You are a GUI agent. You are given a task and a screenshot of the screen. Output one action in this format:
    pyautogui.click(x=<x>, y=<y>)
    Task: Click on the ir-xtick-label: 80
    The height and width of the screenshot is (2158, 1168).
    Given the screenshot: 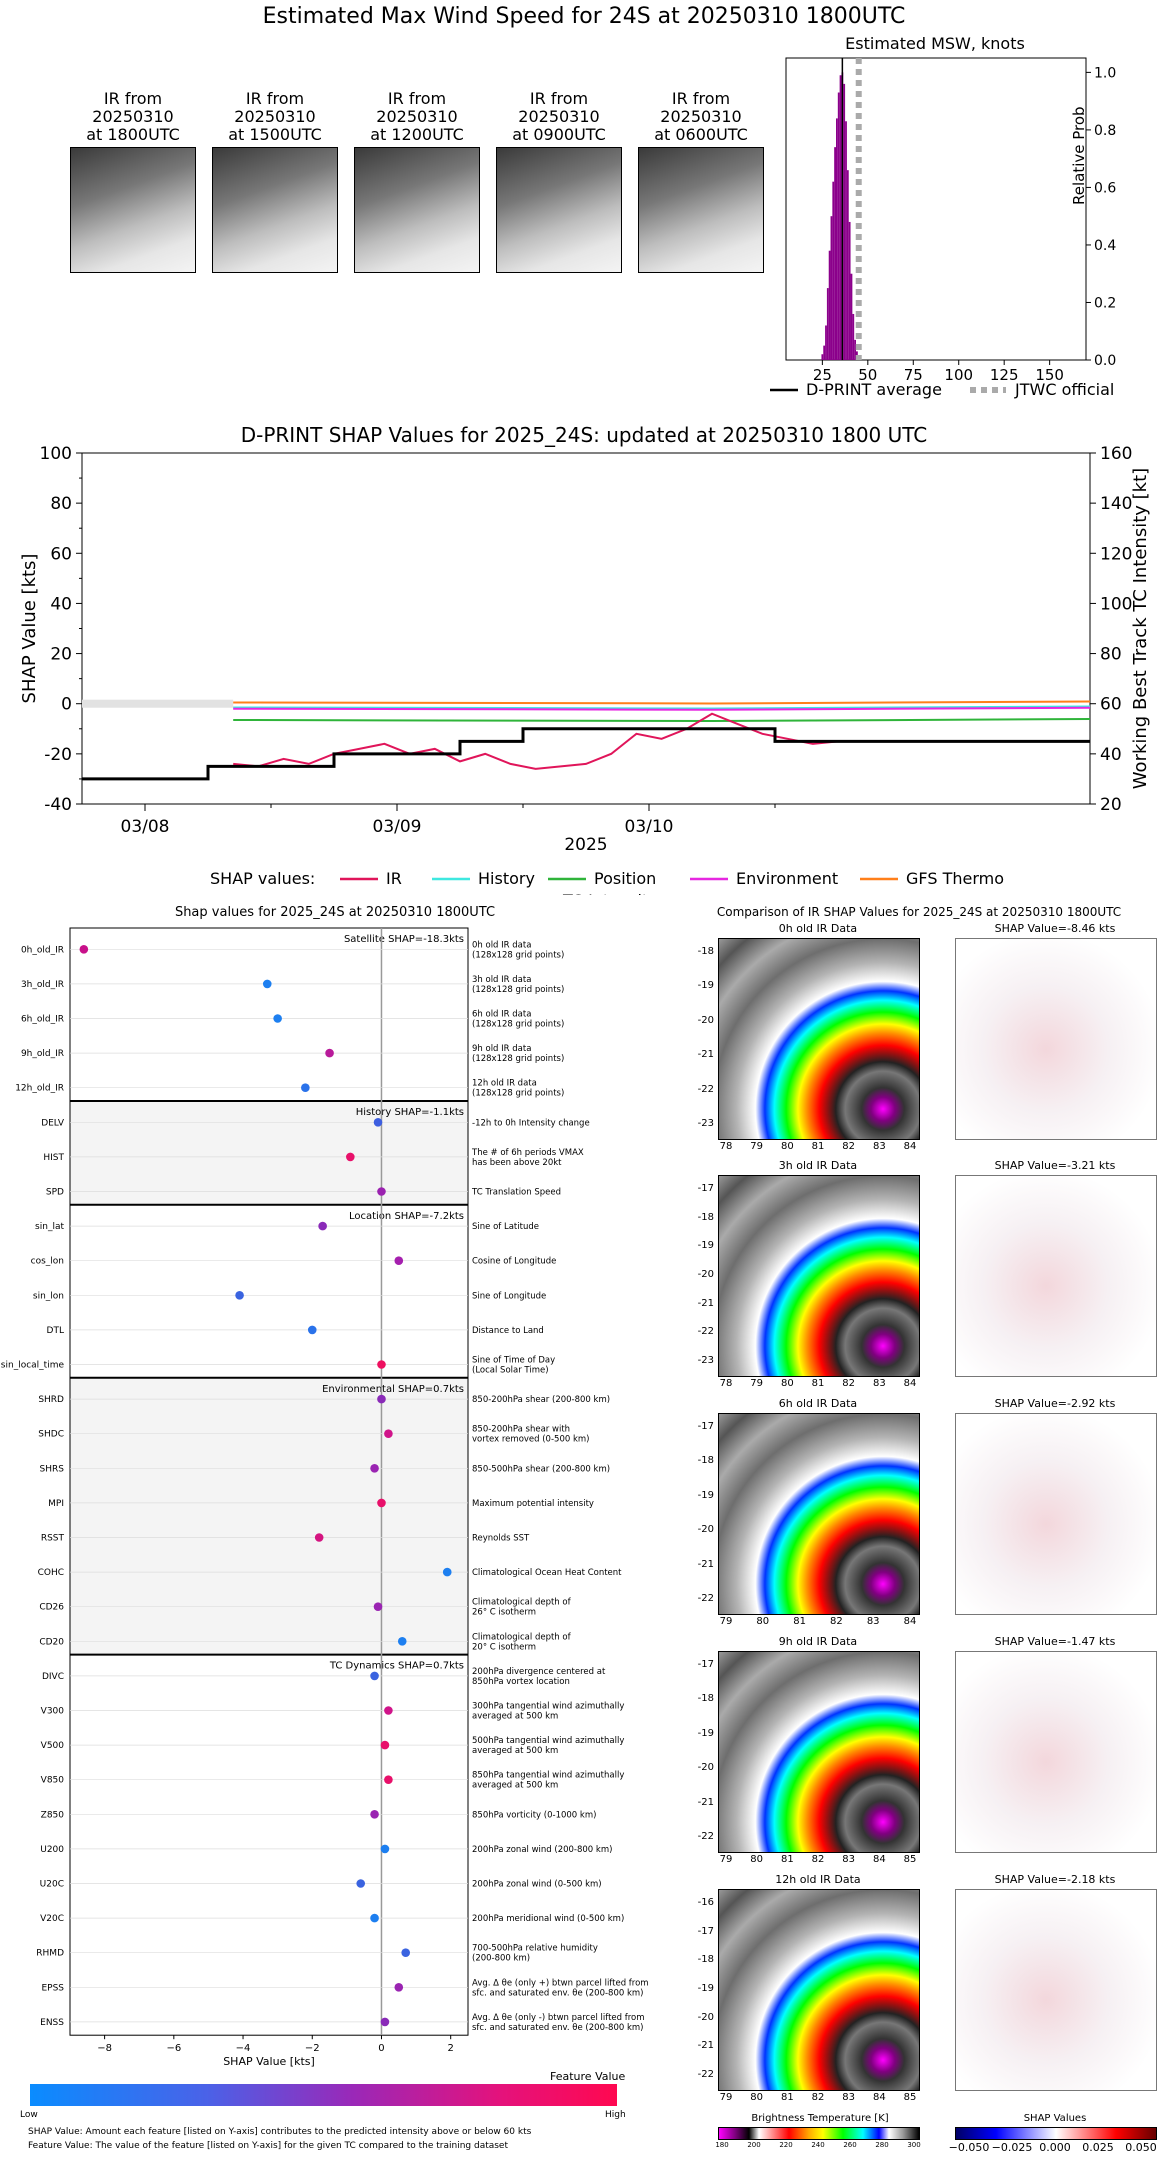 What is the action you would take?
    pyautogui.click(x=757, y=2097)
    